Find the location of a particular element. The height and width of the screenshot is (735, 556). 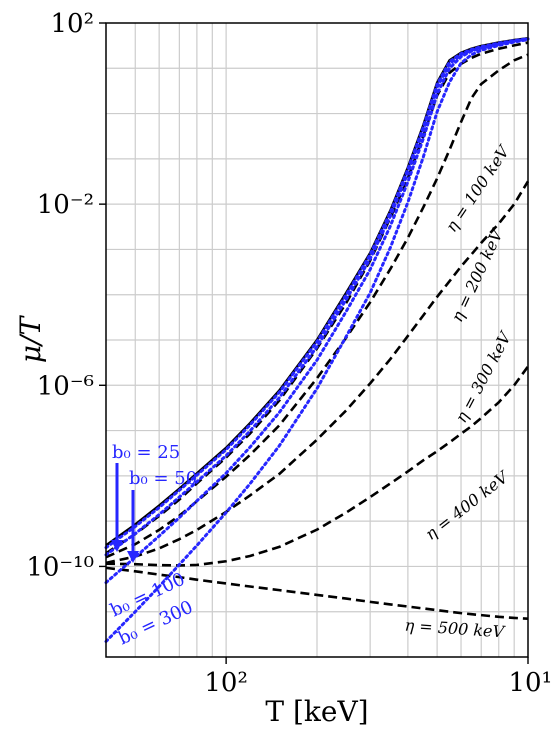

annotation-label-6: b₀ = 50 is located at coordinates (163, 478).